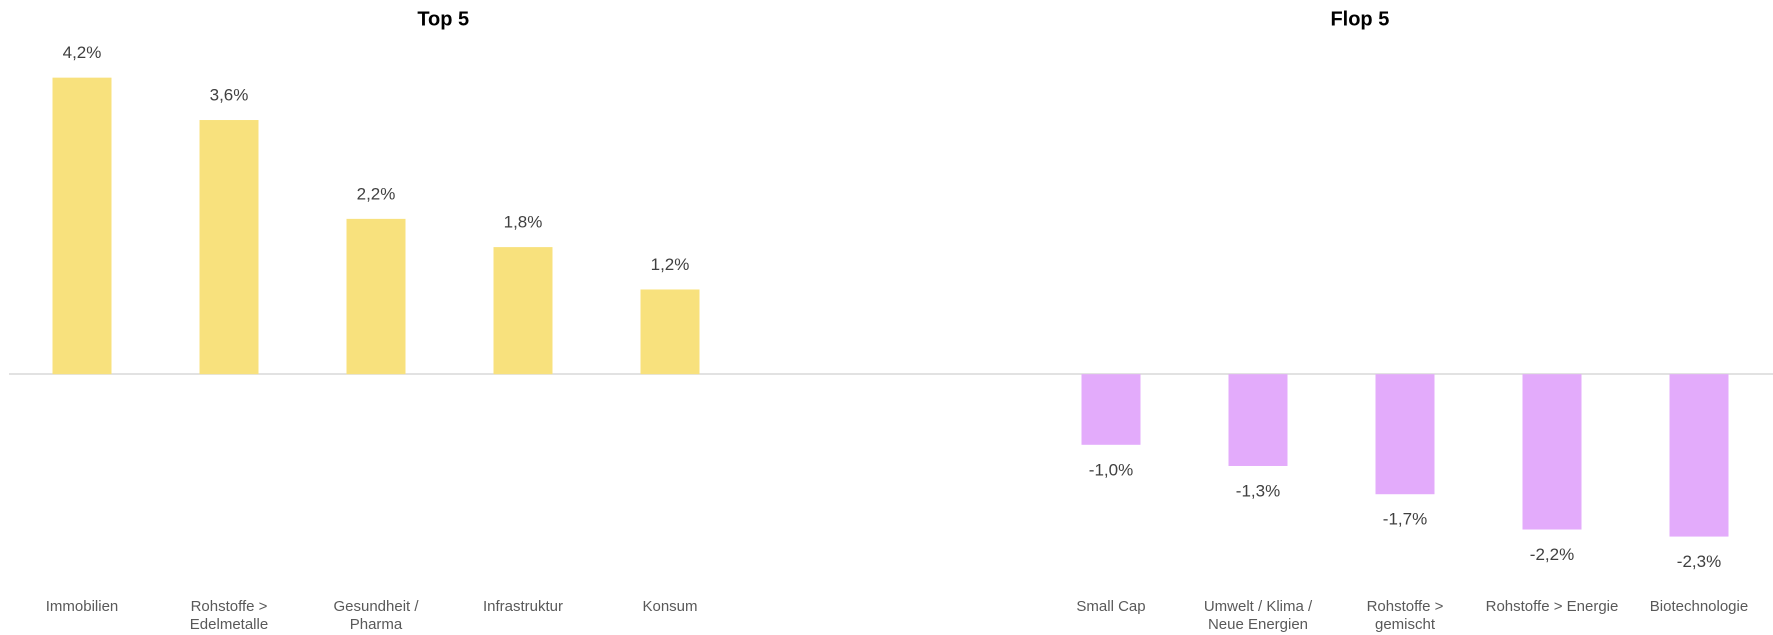  I want to click on x-tick-label: Konsum, so click(670, 606).